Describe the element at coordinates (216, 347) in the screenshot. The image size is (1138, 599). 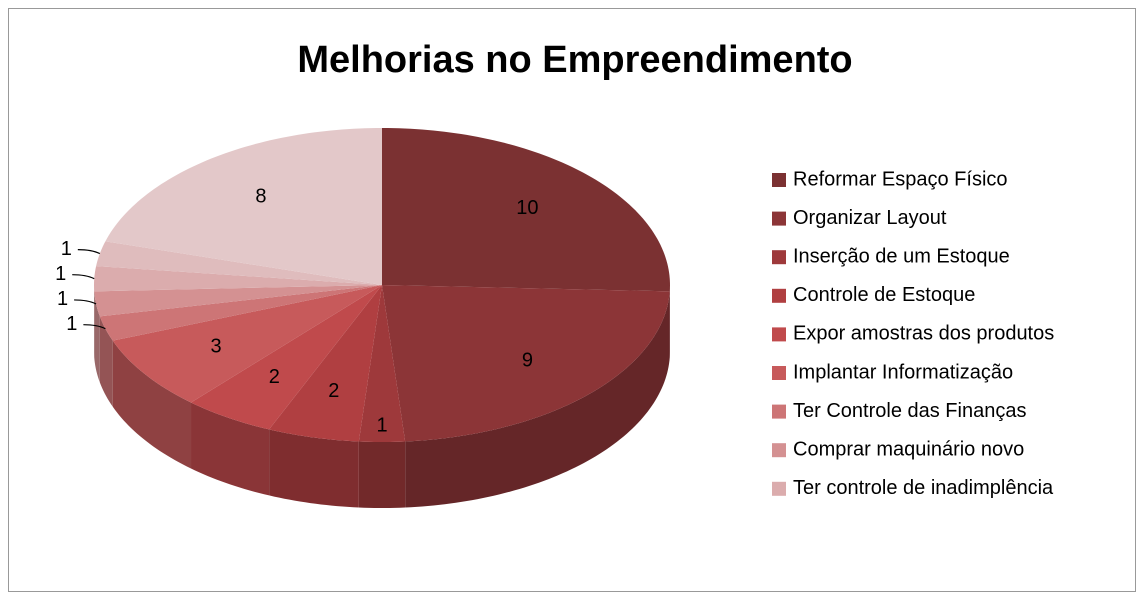
I see `data-label: 3` at that location.